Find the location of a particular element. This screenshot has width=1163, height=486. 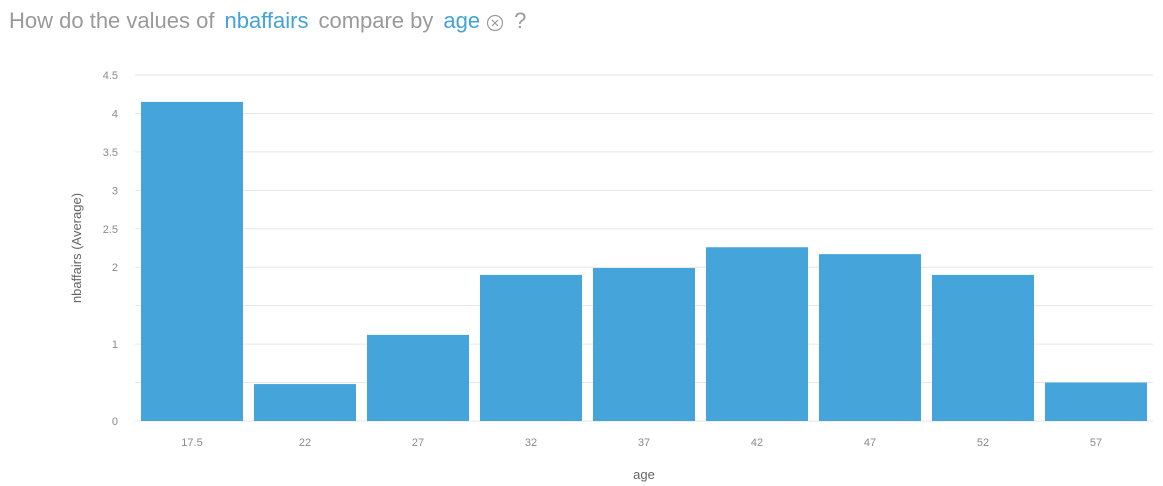

x-tick-label: 37 is located at coordinates (644, 443).